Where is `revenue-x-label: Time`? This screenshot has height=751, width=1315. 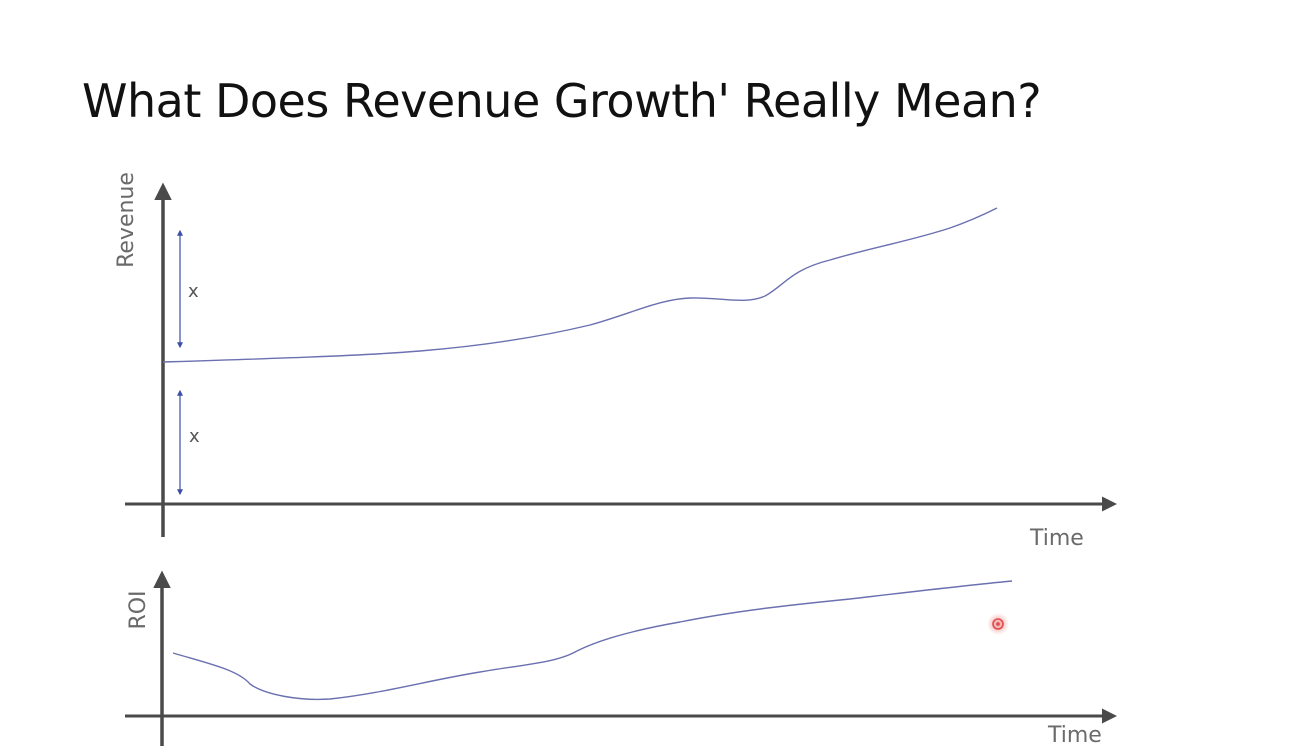
revenue-x-label: Time is located at coordinates (1056, 538).